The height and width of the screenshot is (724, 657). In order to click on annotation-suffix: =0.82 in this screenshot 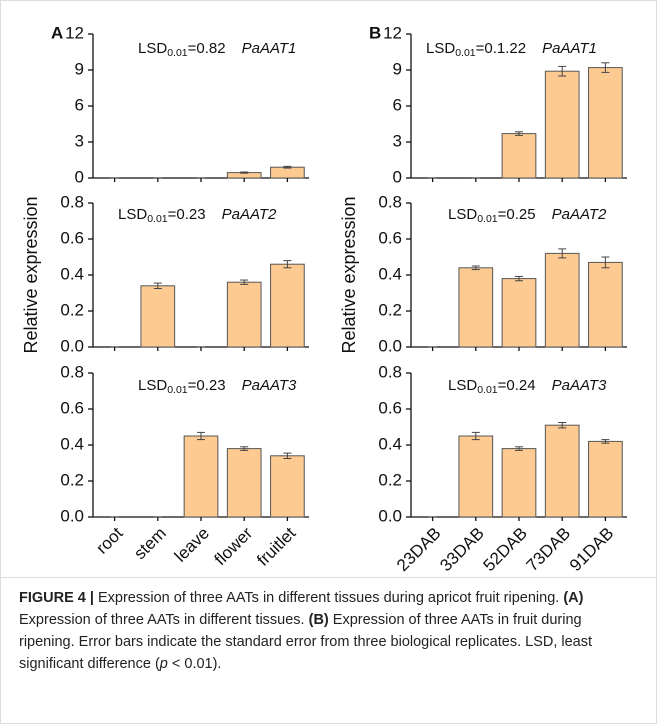, I will do `click(207, 48)`.